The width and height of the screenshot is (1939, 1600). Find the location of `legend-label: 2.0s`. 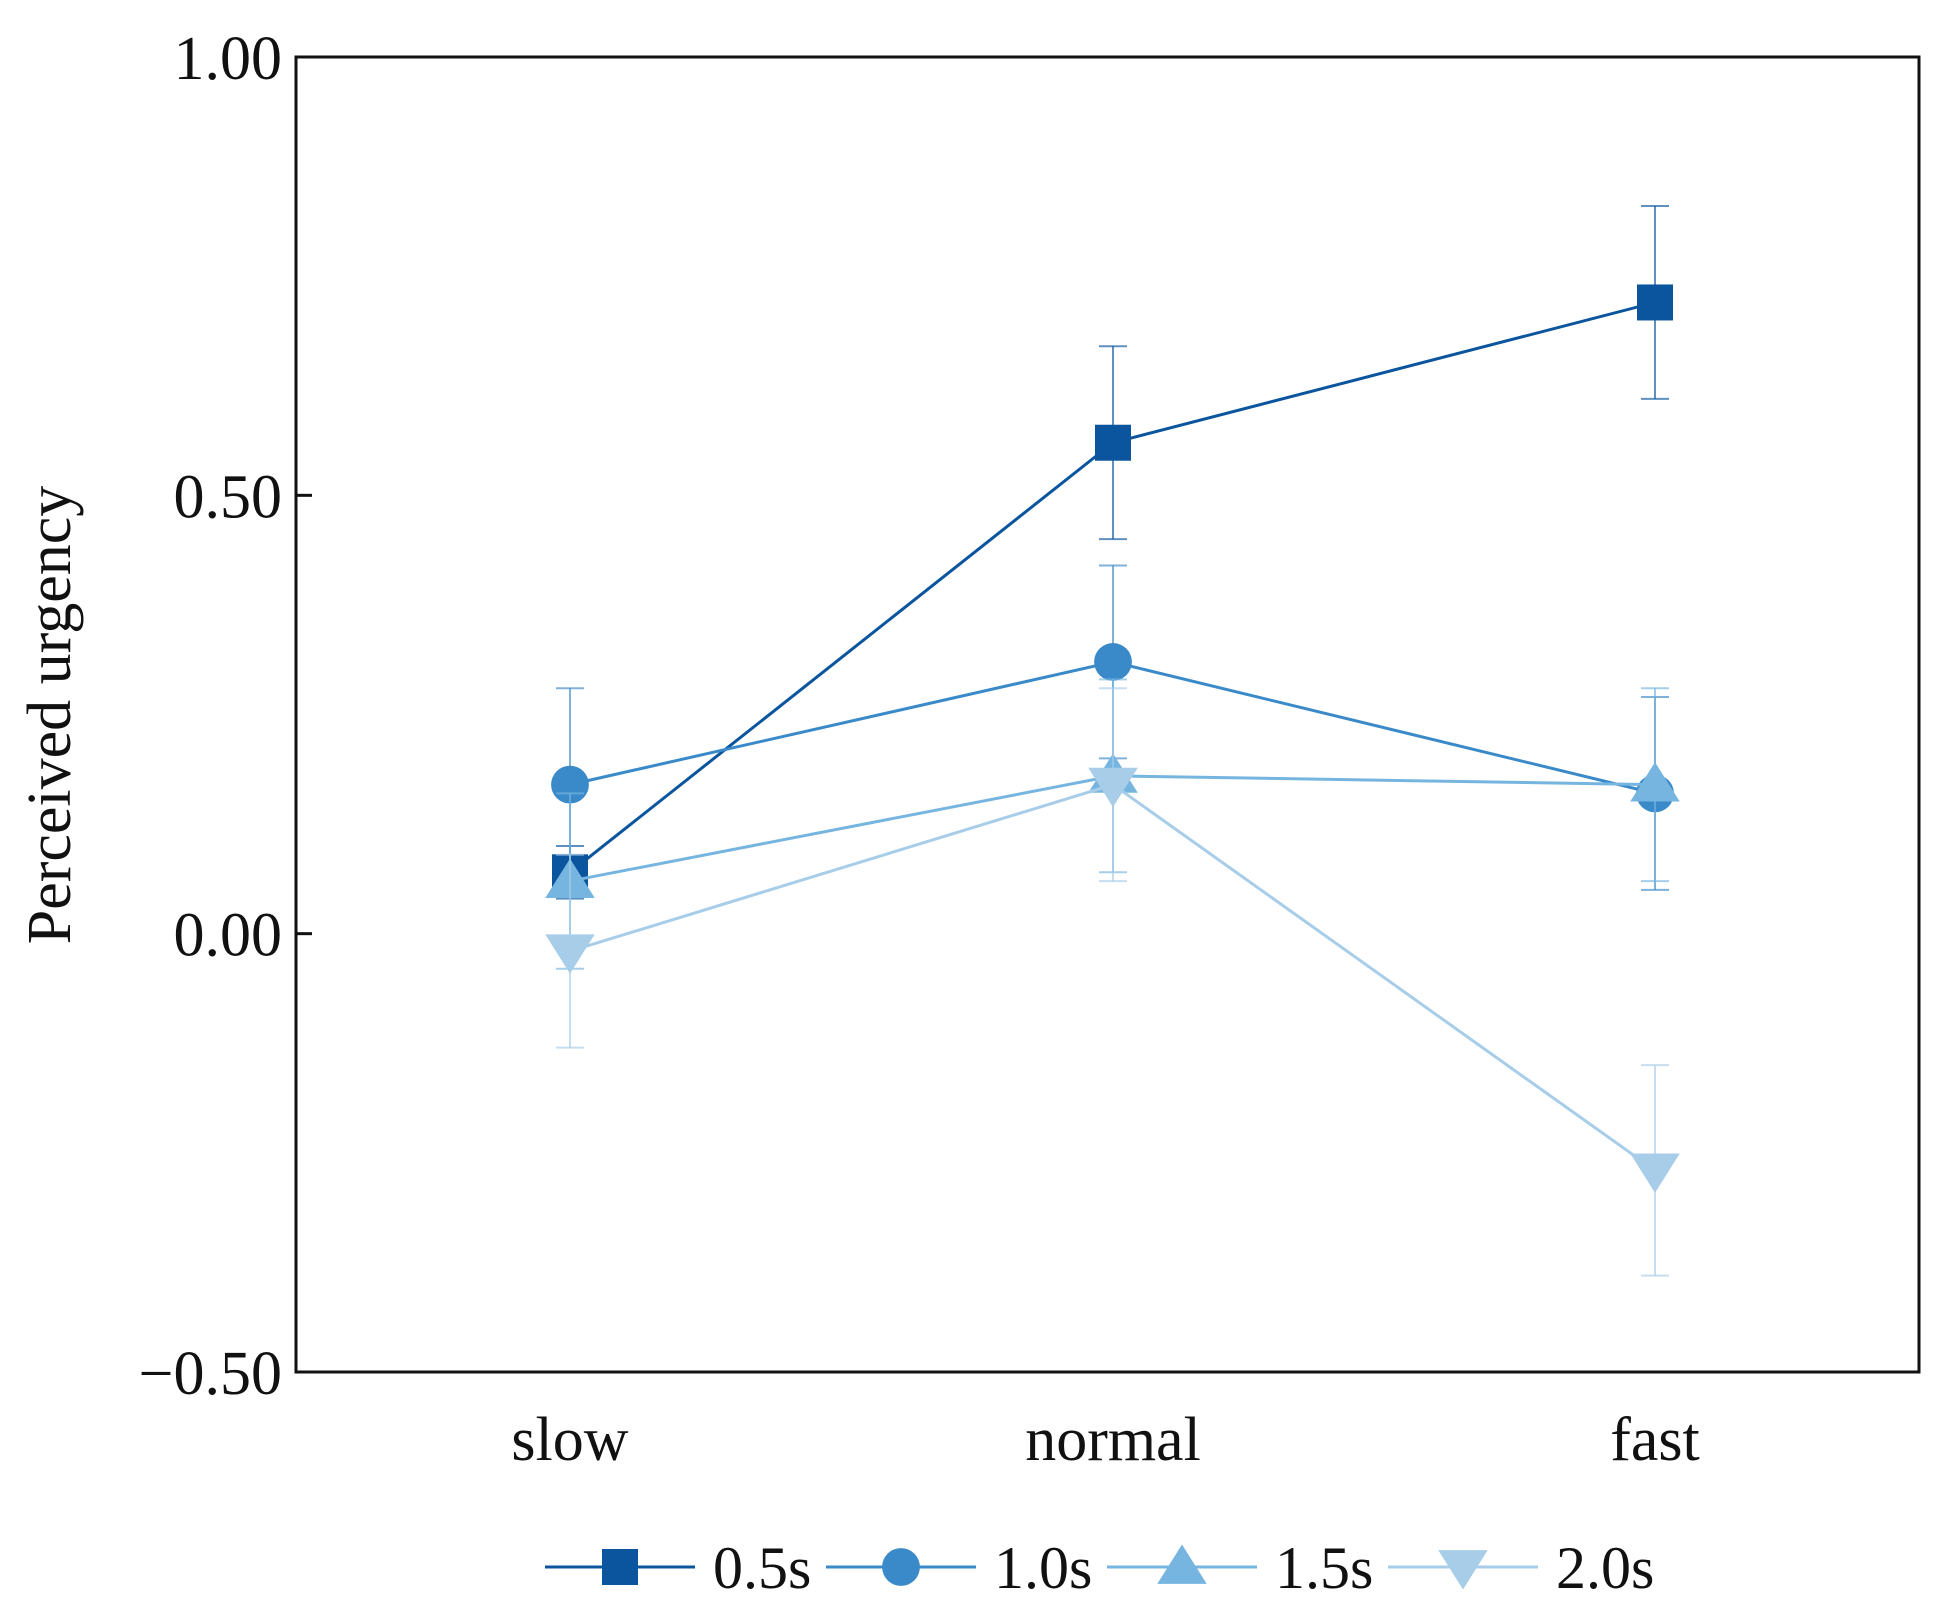

legend-label: 2.0s is located at coordinates (1605, 1567).